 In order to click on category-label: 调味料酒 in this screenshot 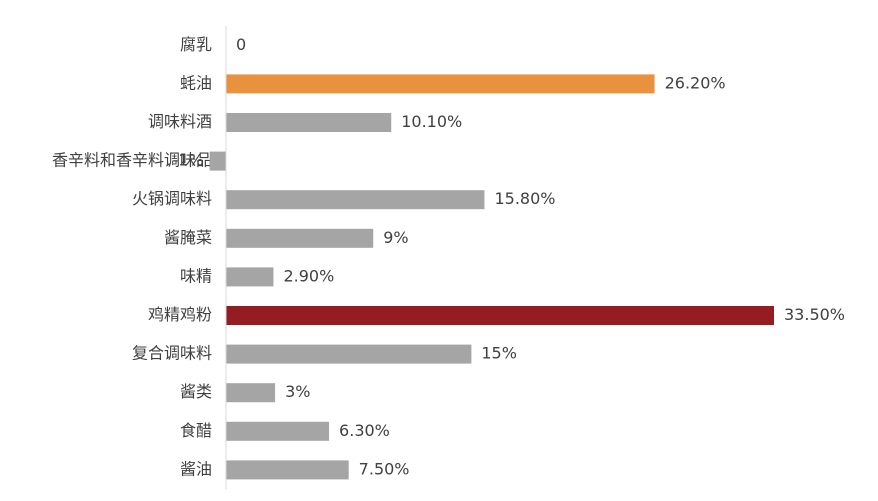, I will do `click(180, 121)`.